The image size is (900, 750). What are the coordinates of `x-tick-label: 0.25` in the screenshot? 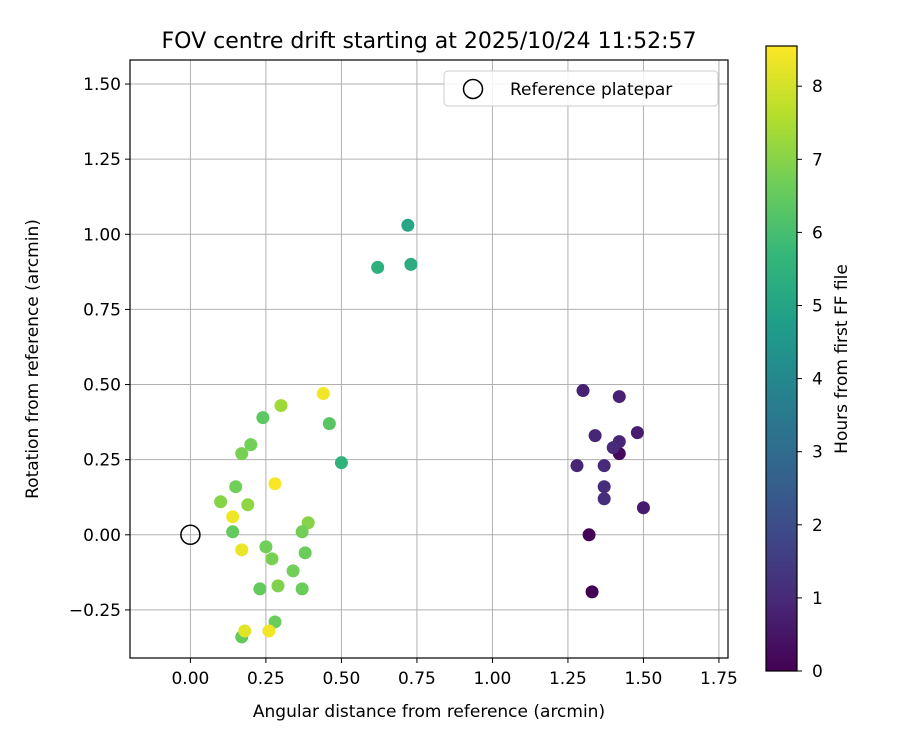 It's located at (266, 679).